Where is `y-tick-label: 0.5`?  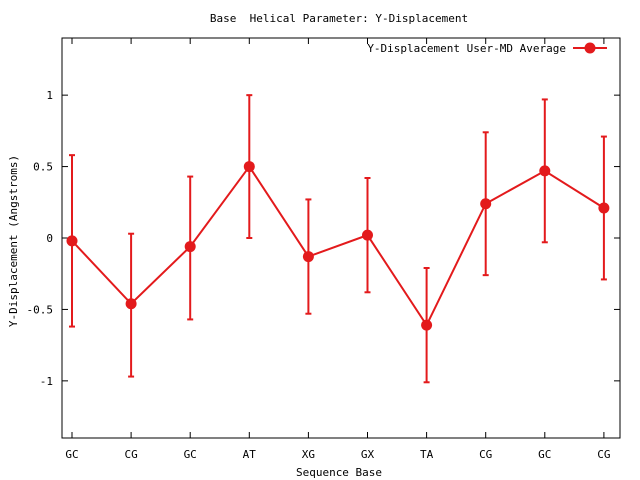 y-tick-label: 0.5 is located at coordinates (43, 167).